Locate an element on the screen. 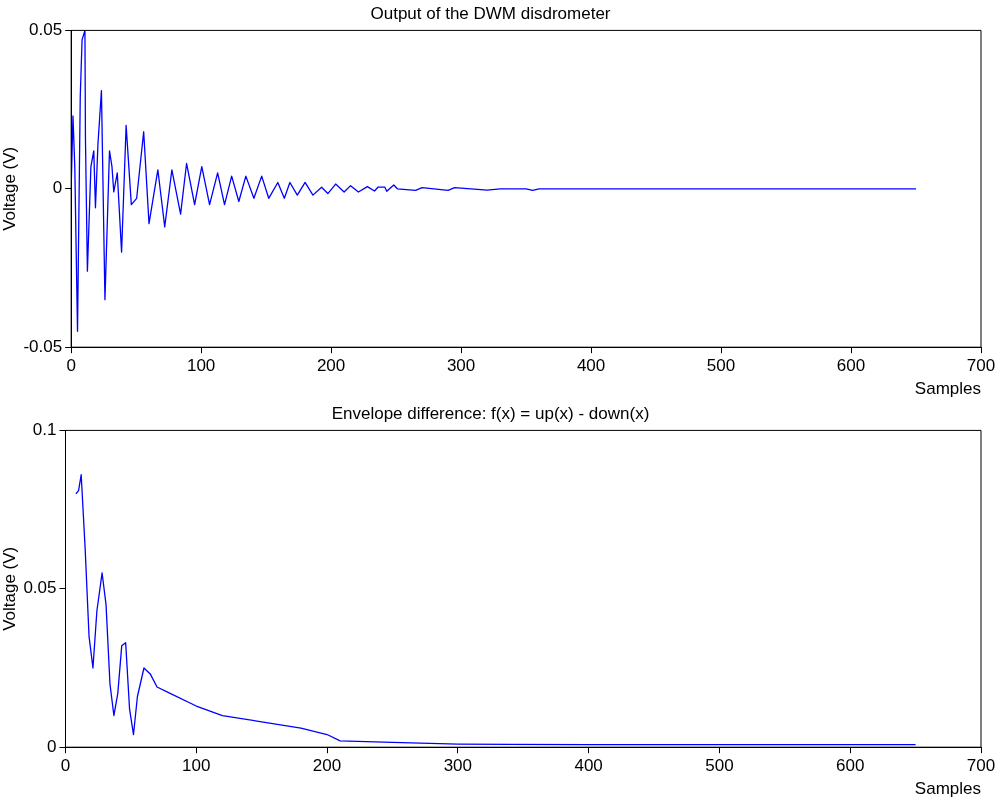  chart-title: Output of the DWM disdrometer is located at coordinates (490, 13).